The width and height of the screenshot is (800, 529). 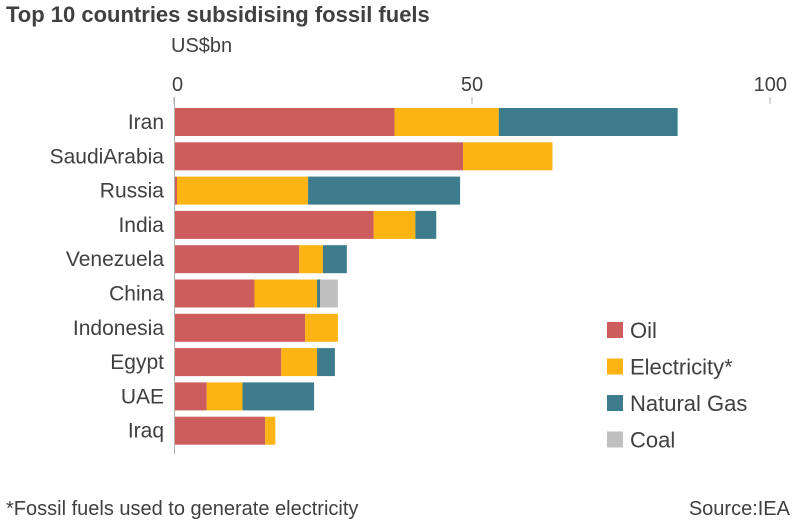 What do you see at coordinates (118, 328) in the screenshot?
I see `category-label: Indonesia` at bounding box center [118, 328].